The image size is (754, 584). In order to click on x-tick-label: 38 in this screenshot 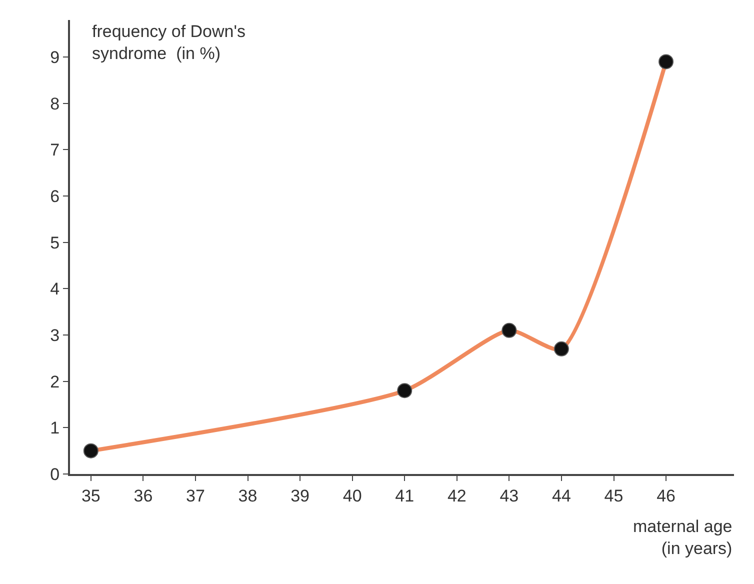, I will do `click(248, 496)`.